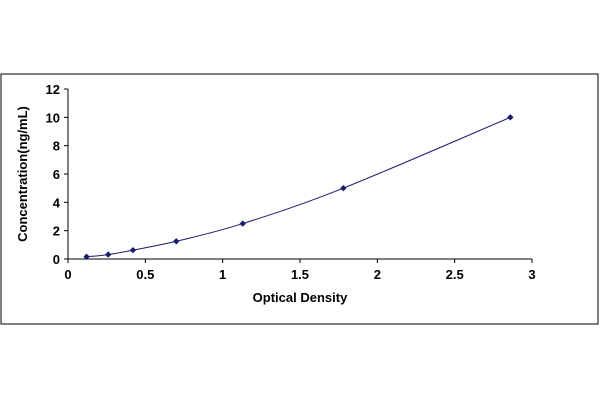 This screenshot has height=400, width=600. Describe the element at coordinates (22, 174) in the screenshot. I see `y-axis-title: Concentration(ng/mL)` at that location.